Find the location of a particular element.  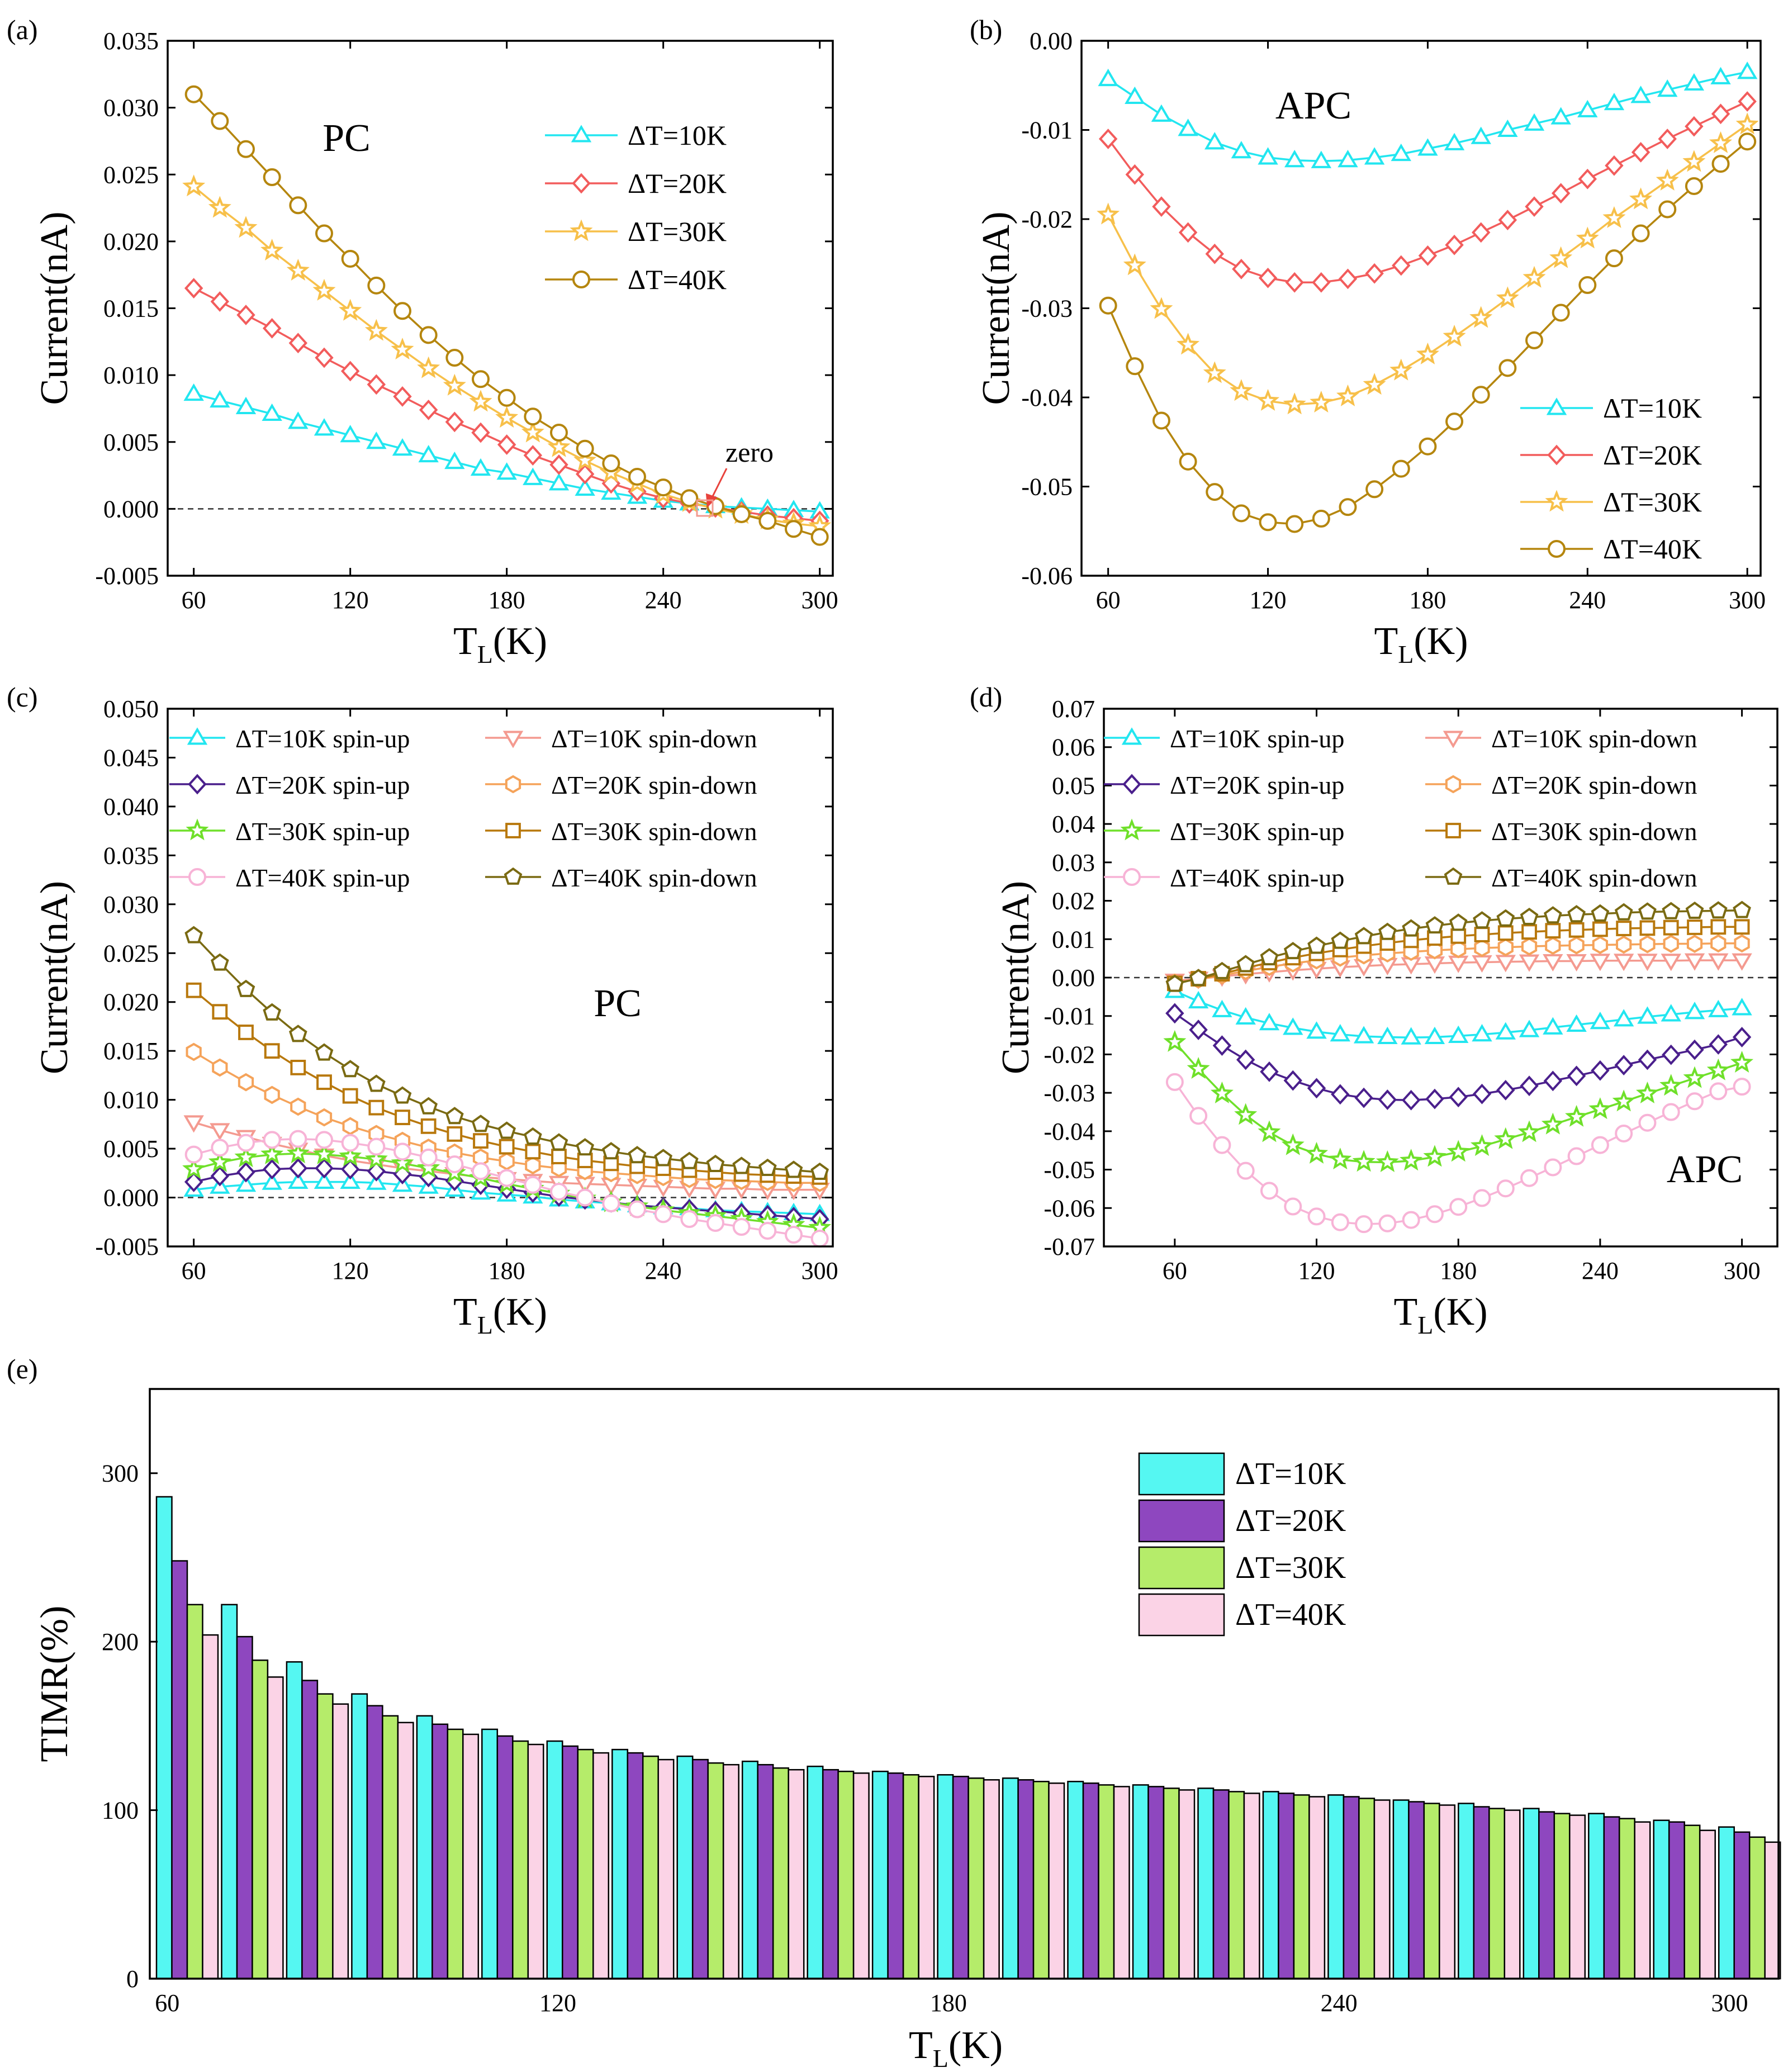

legend-entry: ΔT=30K spin-down is located at coordinates (1561, 831).